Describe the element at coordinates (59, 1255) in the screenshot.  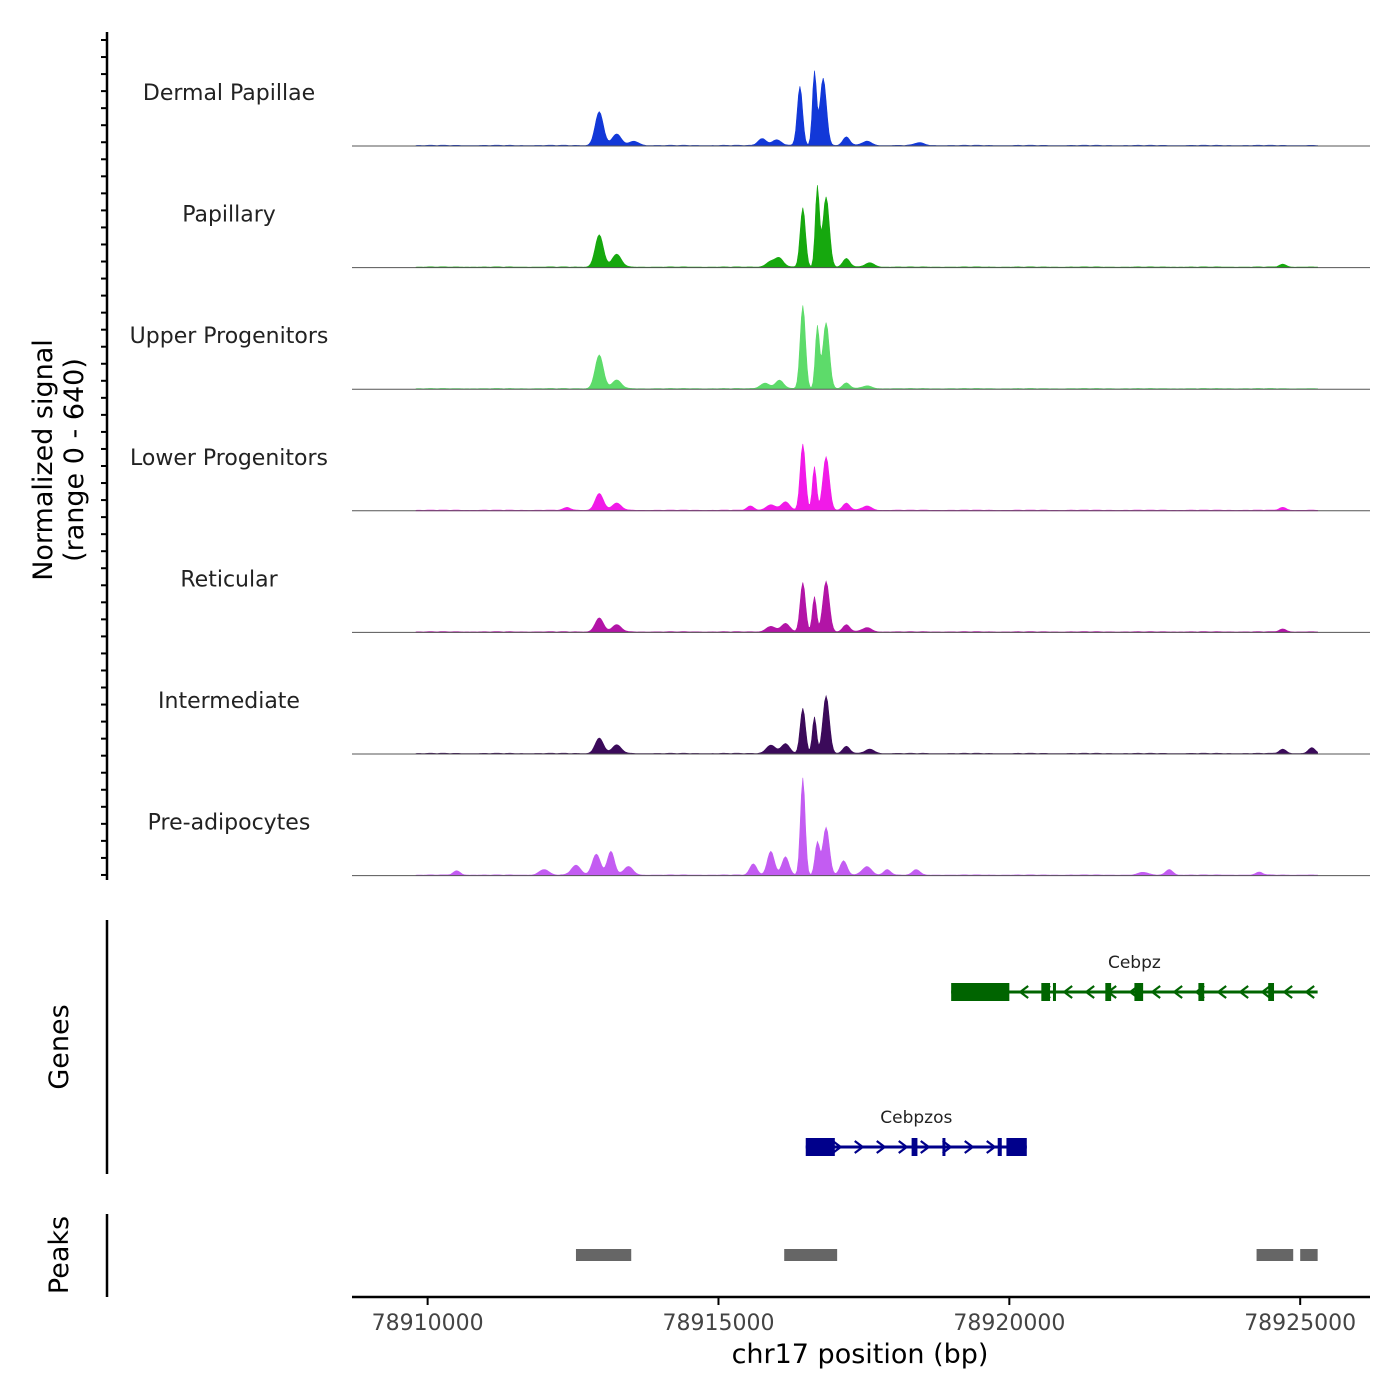
I see `peaks-axis-title: Peaks` at that location.